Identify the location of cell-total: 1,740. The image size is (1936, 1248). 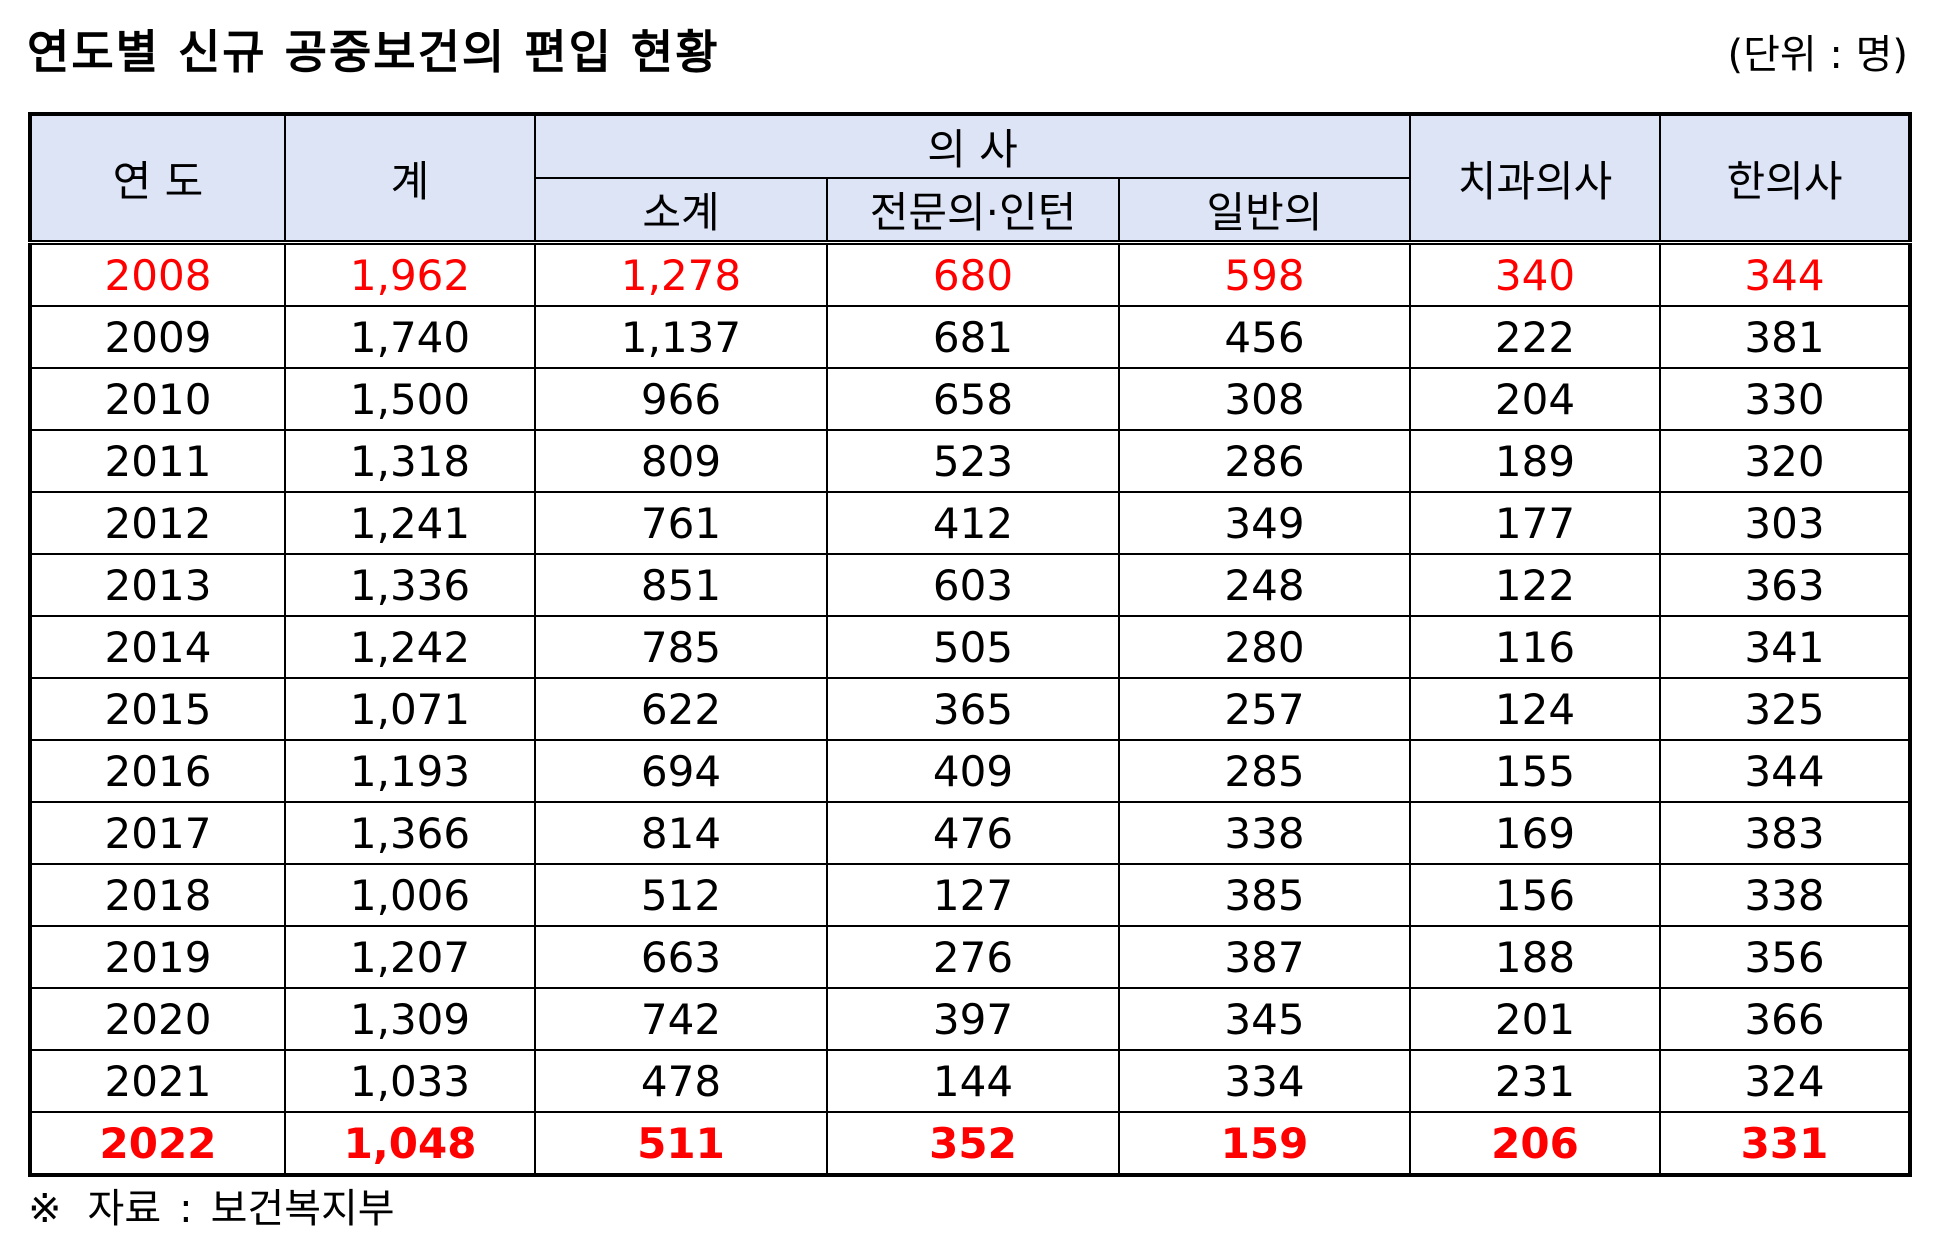
(410, 337).